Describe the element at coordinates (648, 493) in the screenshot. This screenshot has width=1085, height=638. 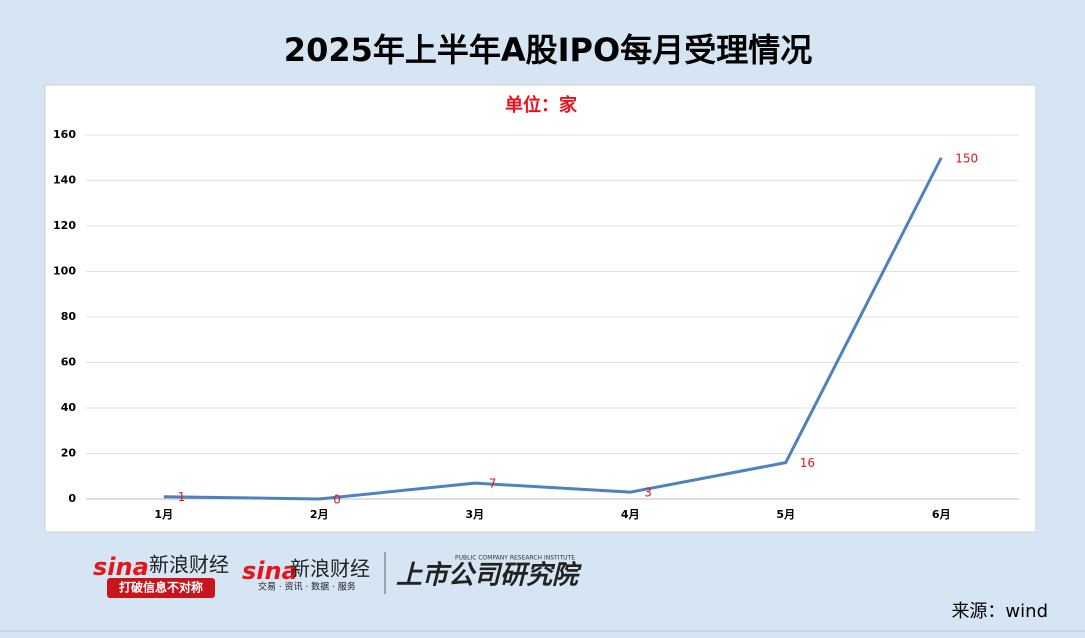
I see `data-label: 3` at that location.